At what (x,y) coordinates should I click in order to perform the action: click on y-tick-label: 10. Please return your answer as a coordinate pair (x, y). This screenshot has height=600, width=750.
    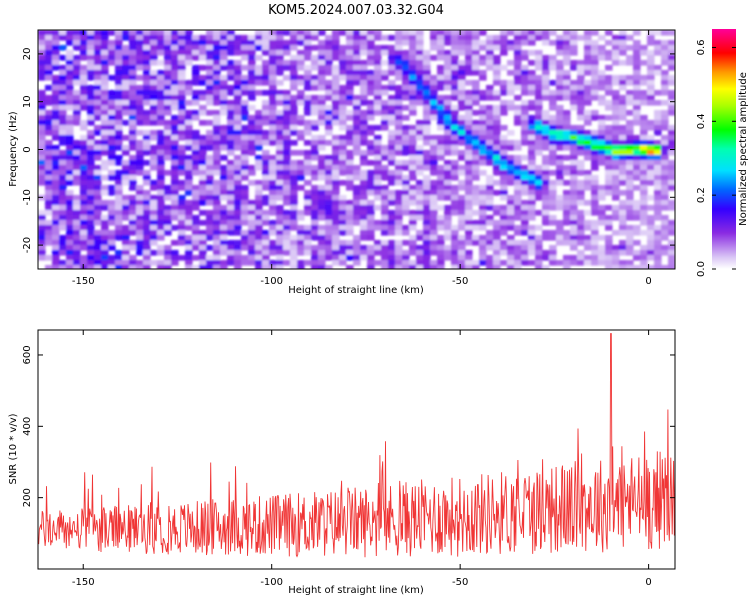
    Looking at the image, I should click on (27, 101).